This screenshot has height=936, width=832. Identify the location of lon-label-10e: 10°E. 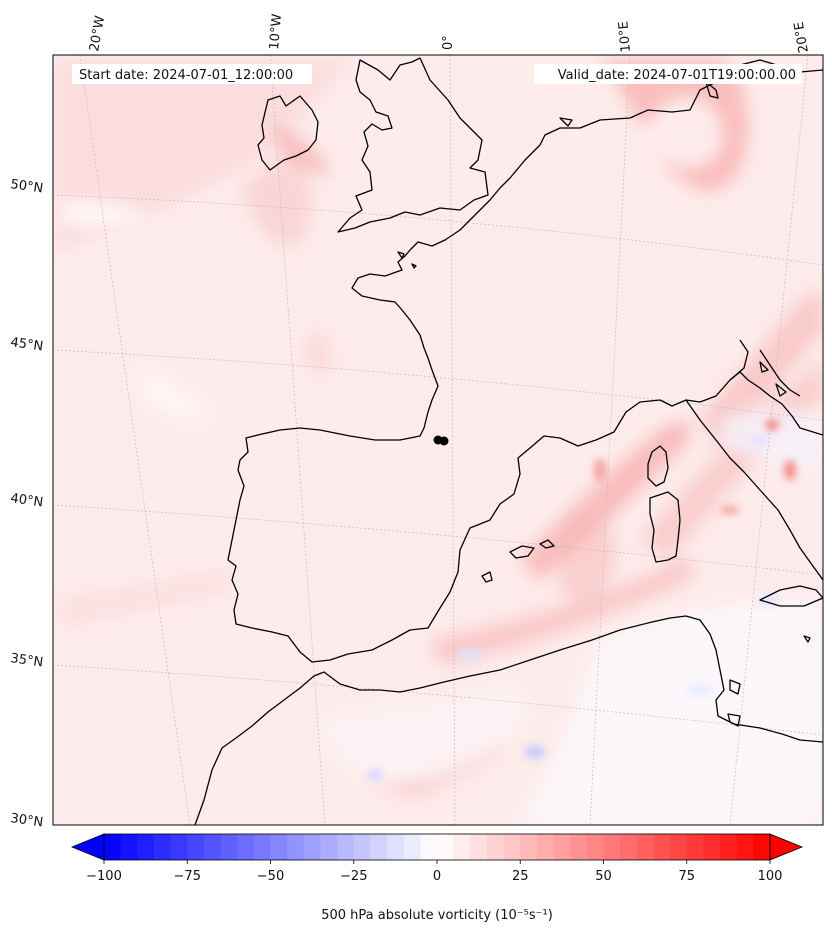
(625, 37).